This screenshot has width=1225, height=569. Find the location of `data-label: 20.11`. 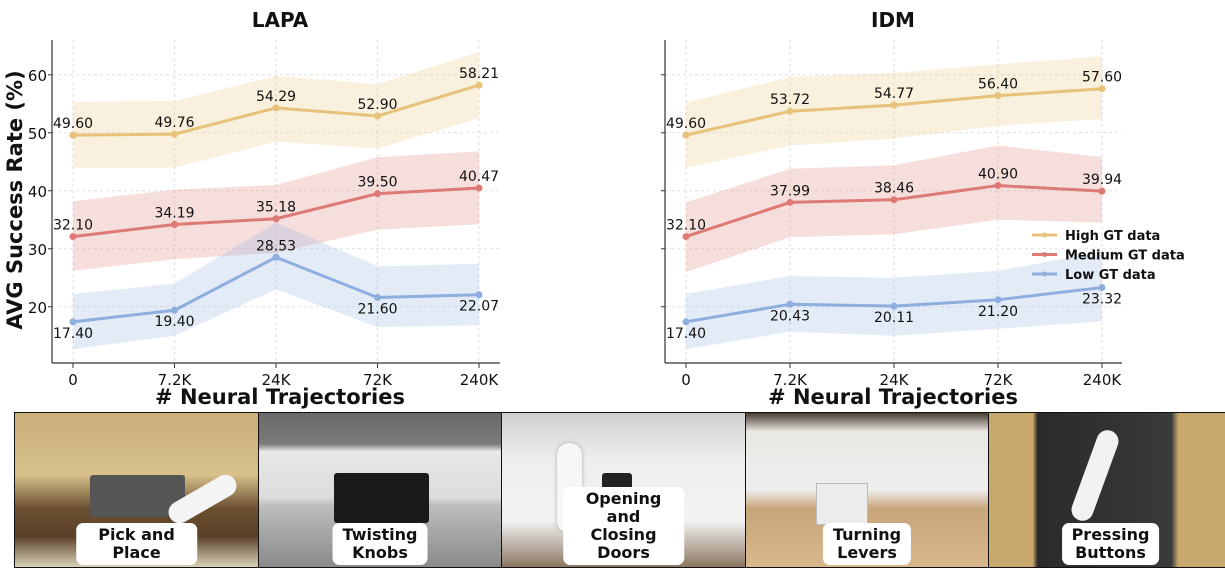

data-label: 20.11 is located at coordinates (894, 318).